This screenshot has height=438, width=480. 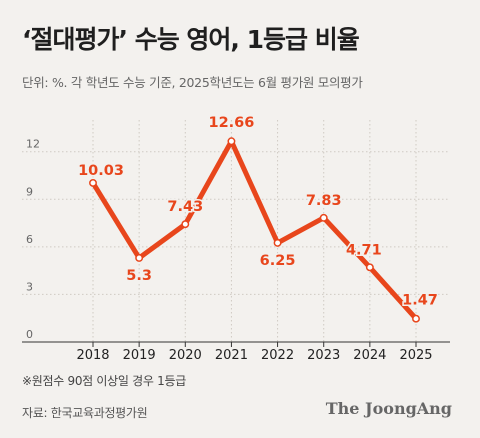 I want to click on source-note: 자료: 한국교육과정평가원, so click(x=85, y=413).